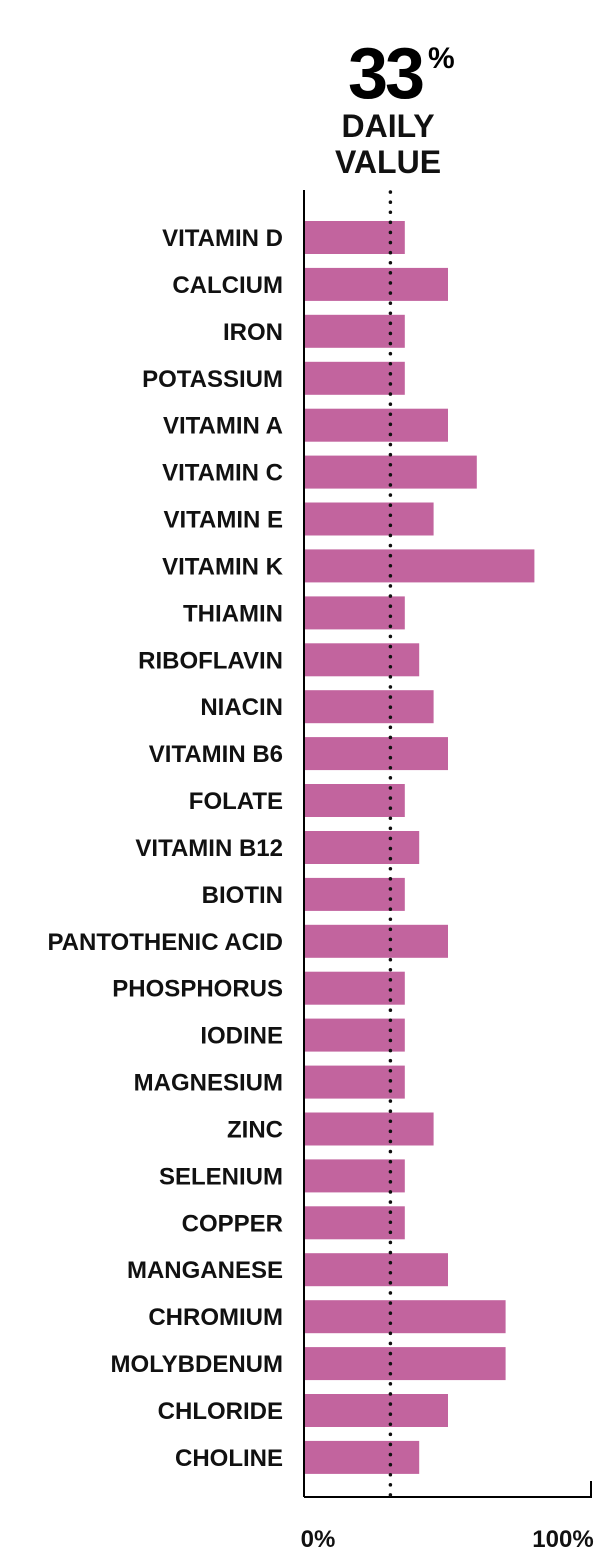 The height and width of the screenshot is (1557, 600). I want to click on category-label-vitamin-a: VITAMIN A, so click(223, 426).